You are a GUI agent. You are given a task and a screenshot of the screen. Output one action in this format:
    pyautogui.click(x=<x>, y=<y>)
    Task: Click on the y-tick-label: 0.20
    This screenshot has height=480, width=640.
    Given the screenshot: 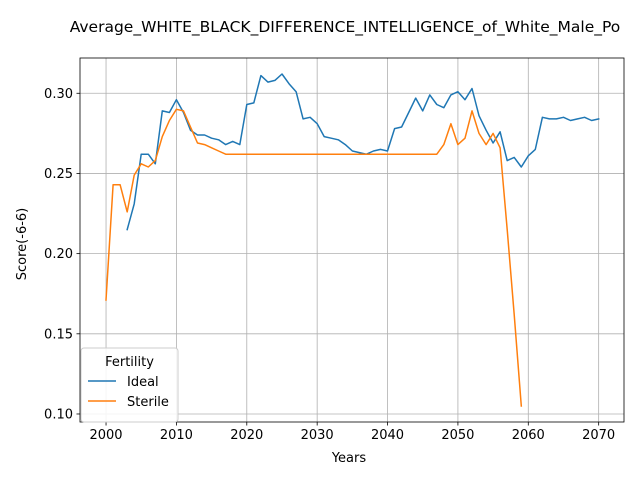 What is the action you would take?
    pyautogui.click(x=58, y=254)
    